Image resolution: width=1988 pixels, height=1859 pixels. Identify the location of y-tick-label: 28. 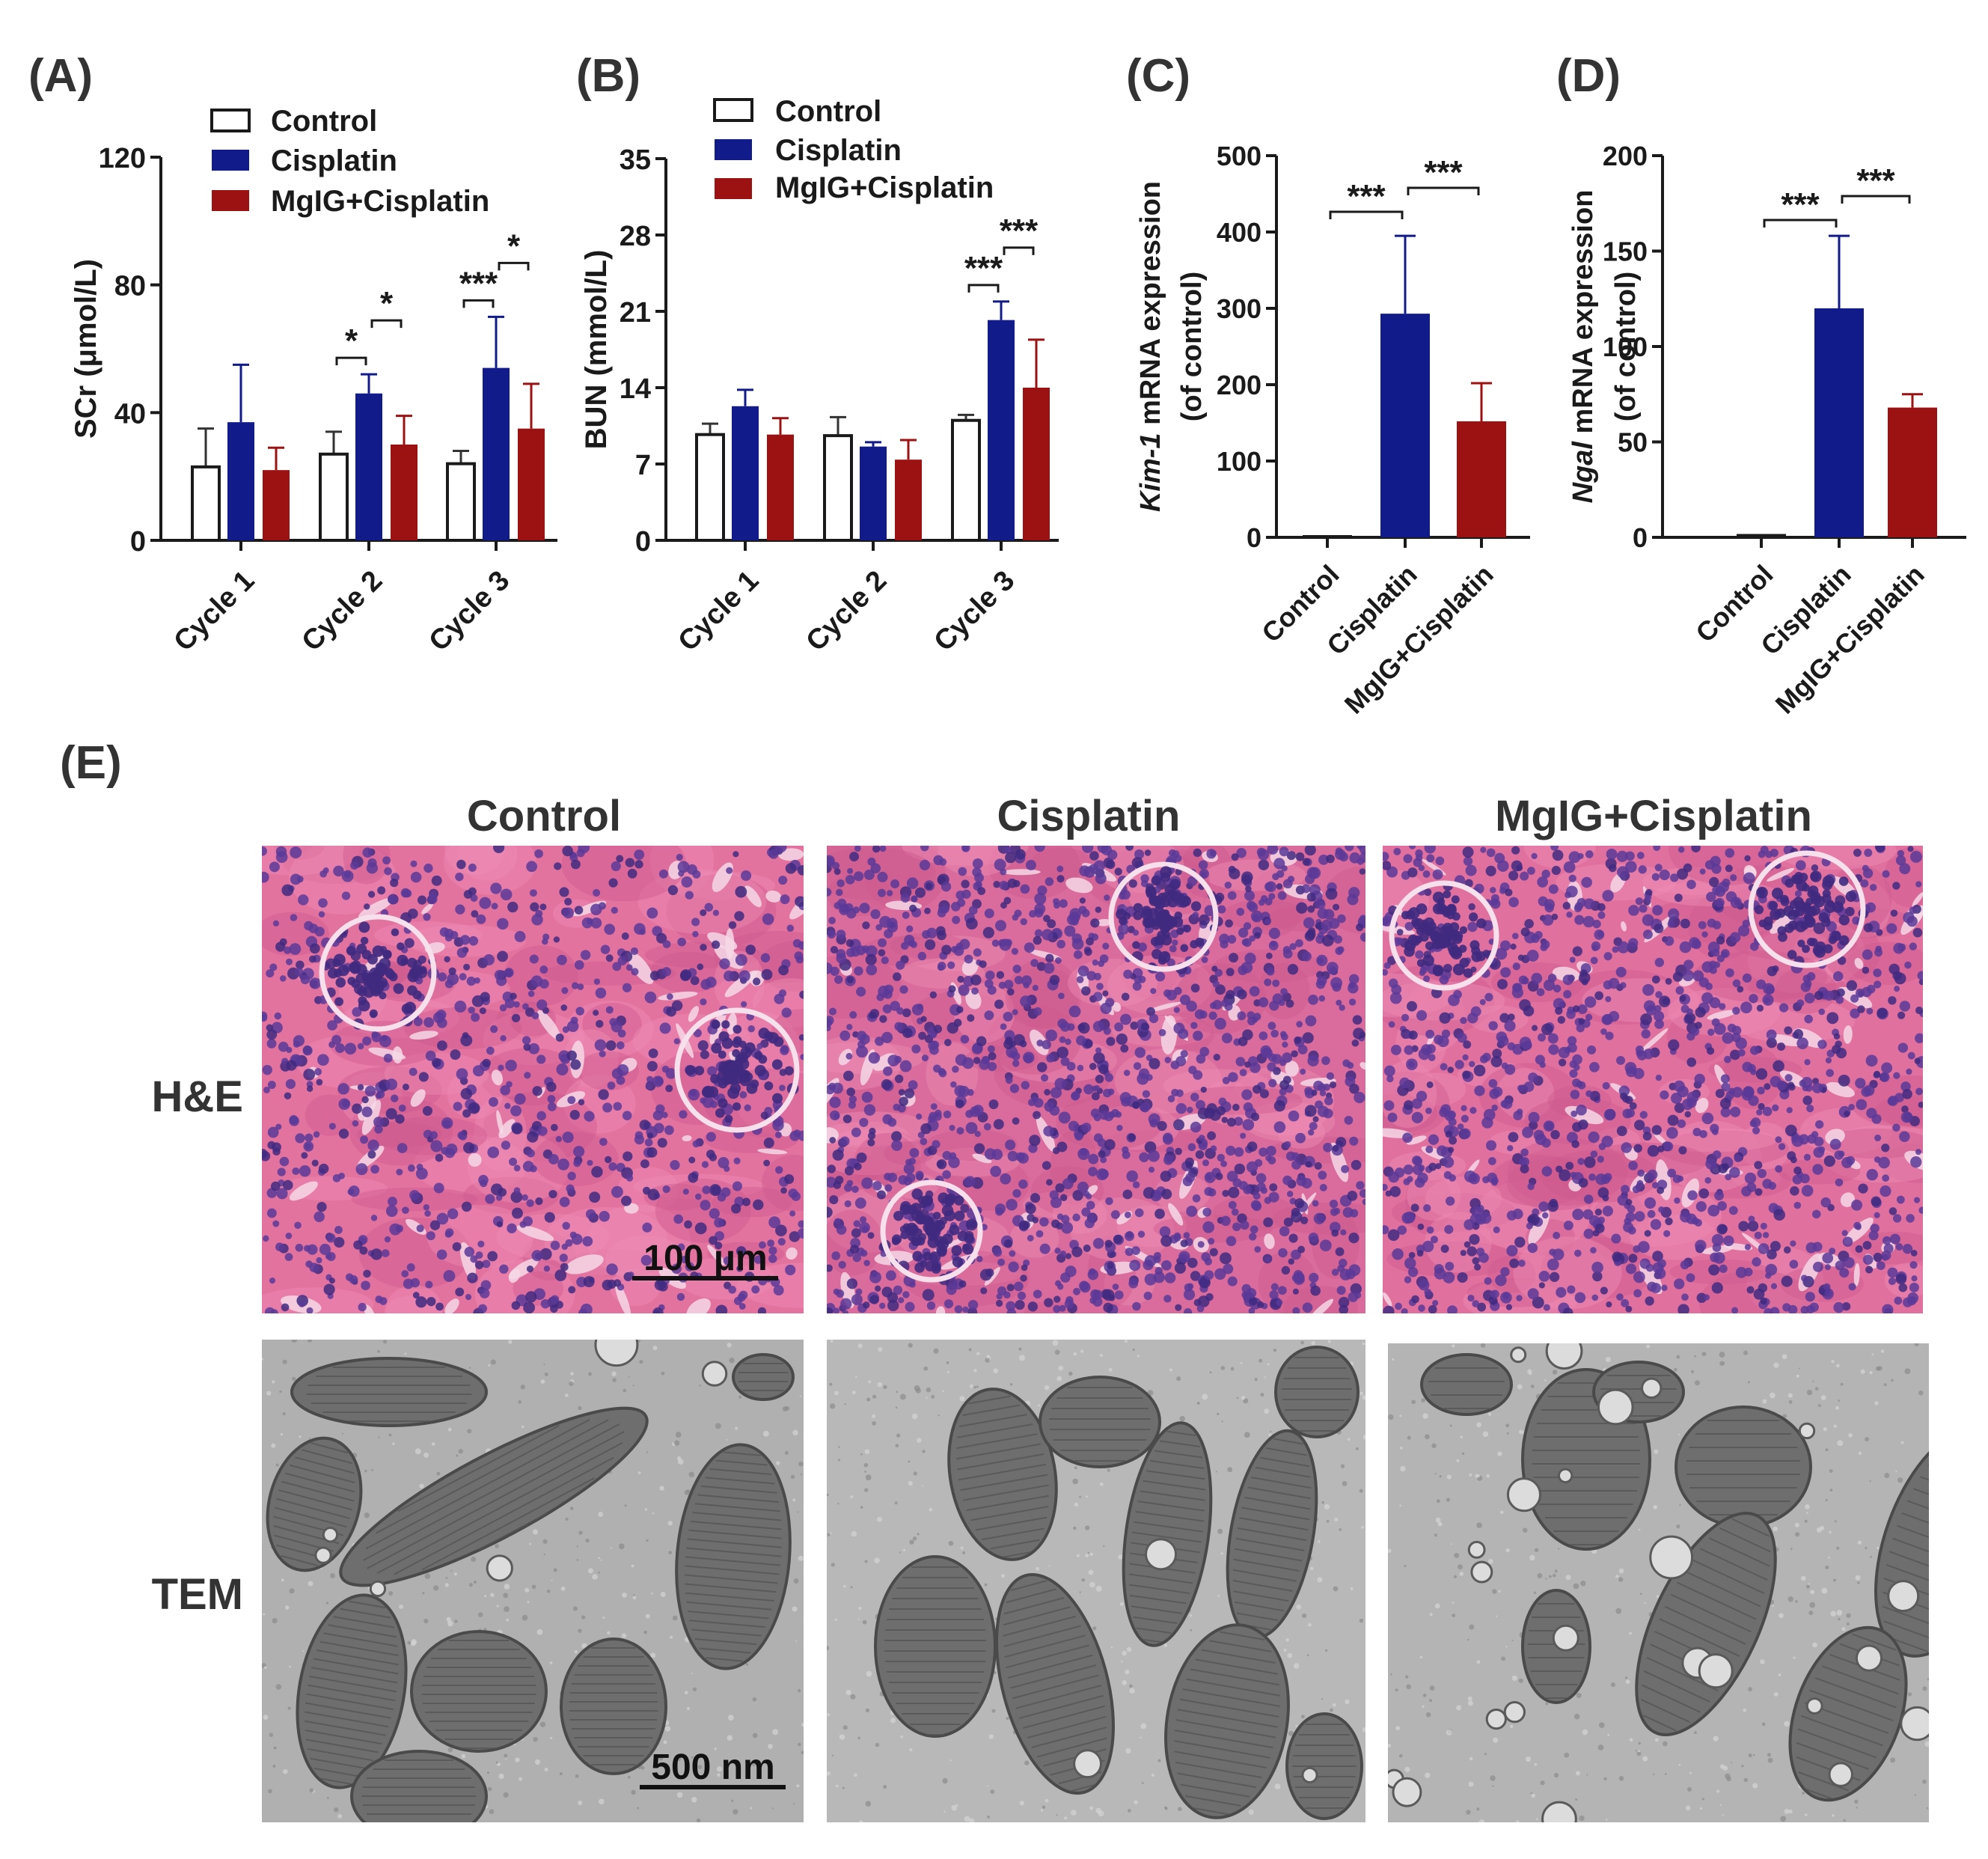
(635, 237).